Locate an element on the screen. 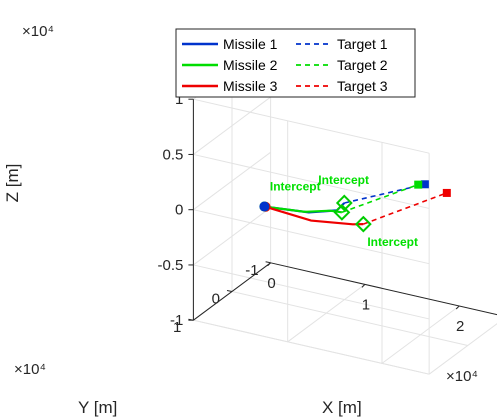  y-axis-label: Y [m] is located at coordinates (97, 407).